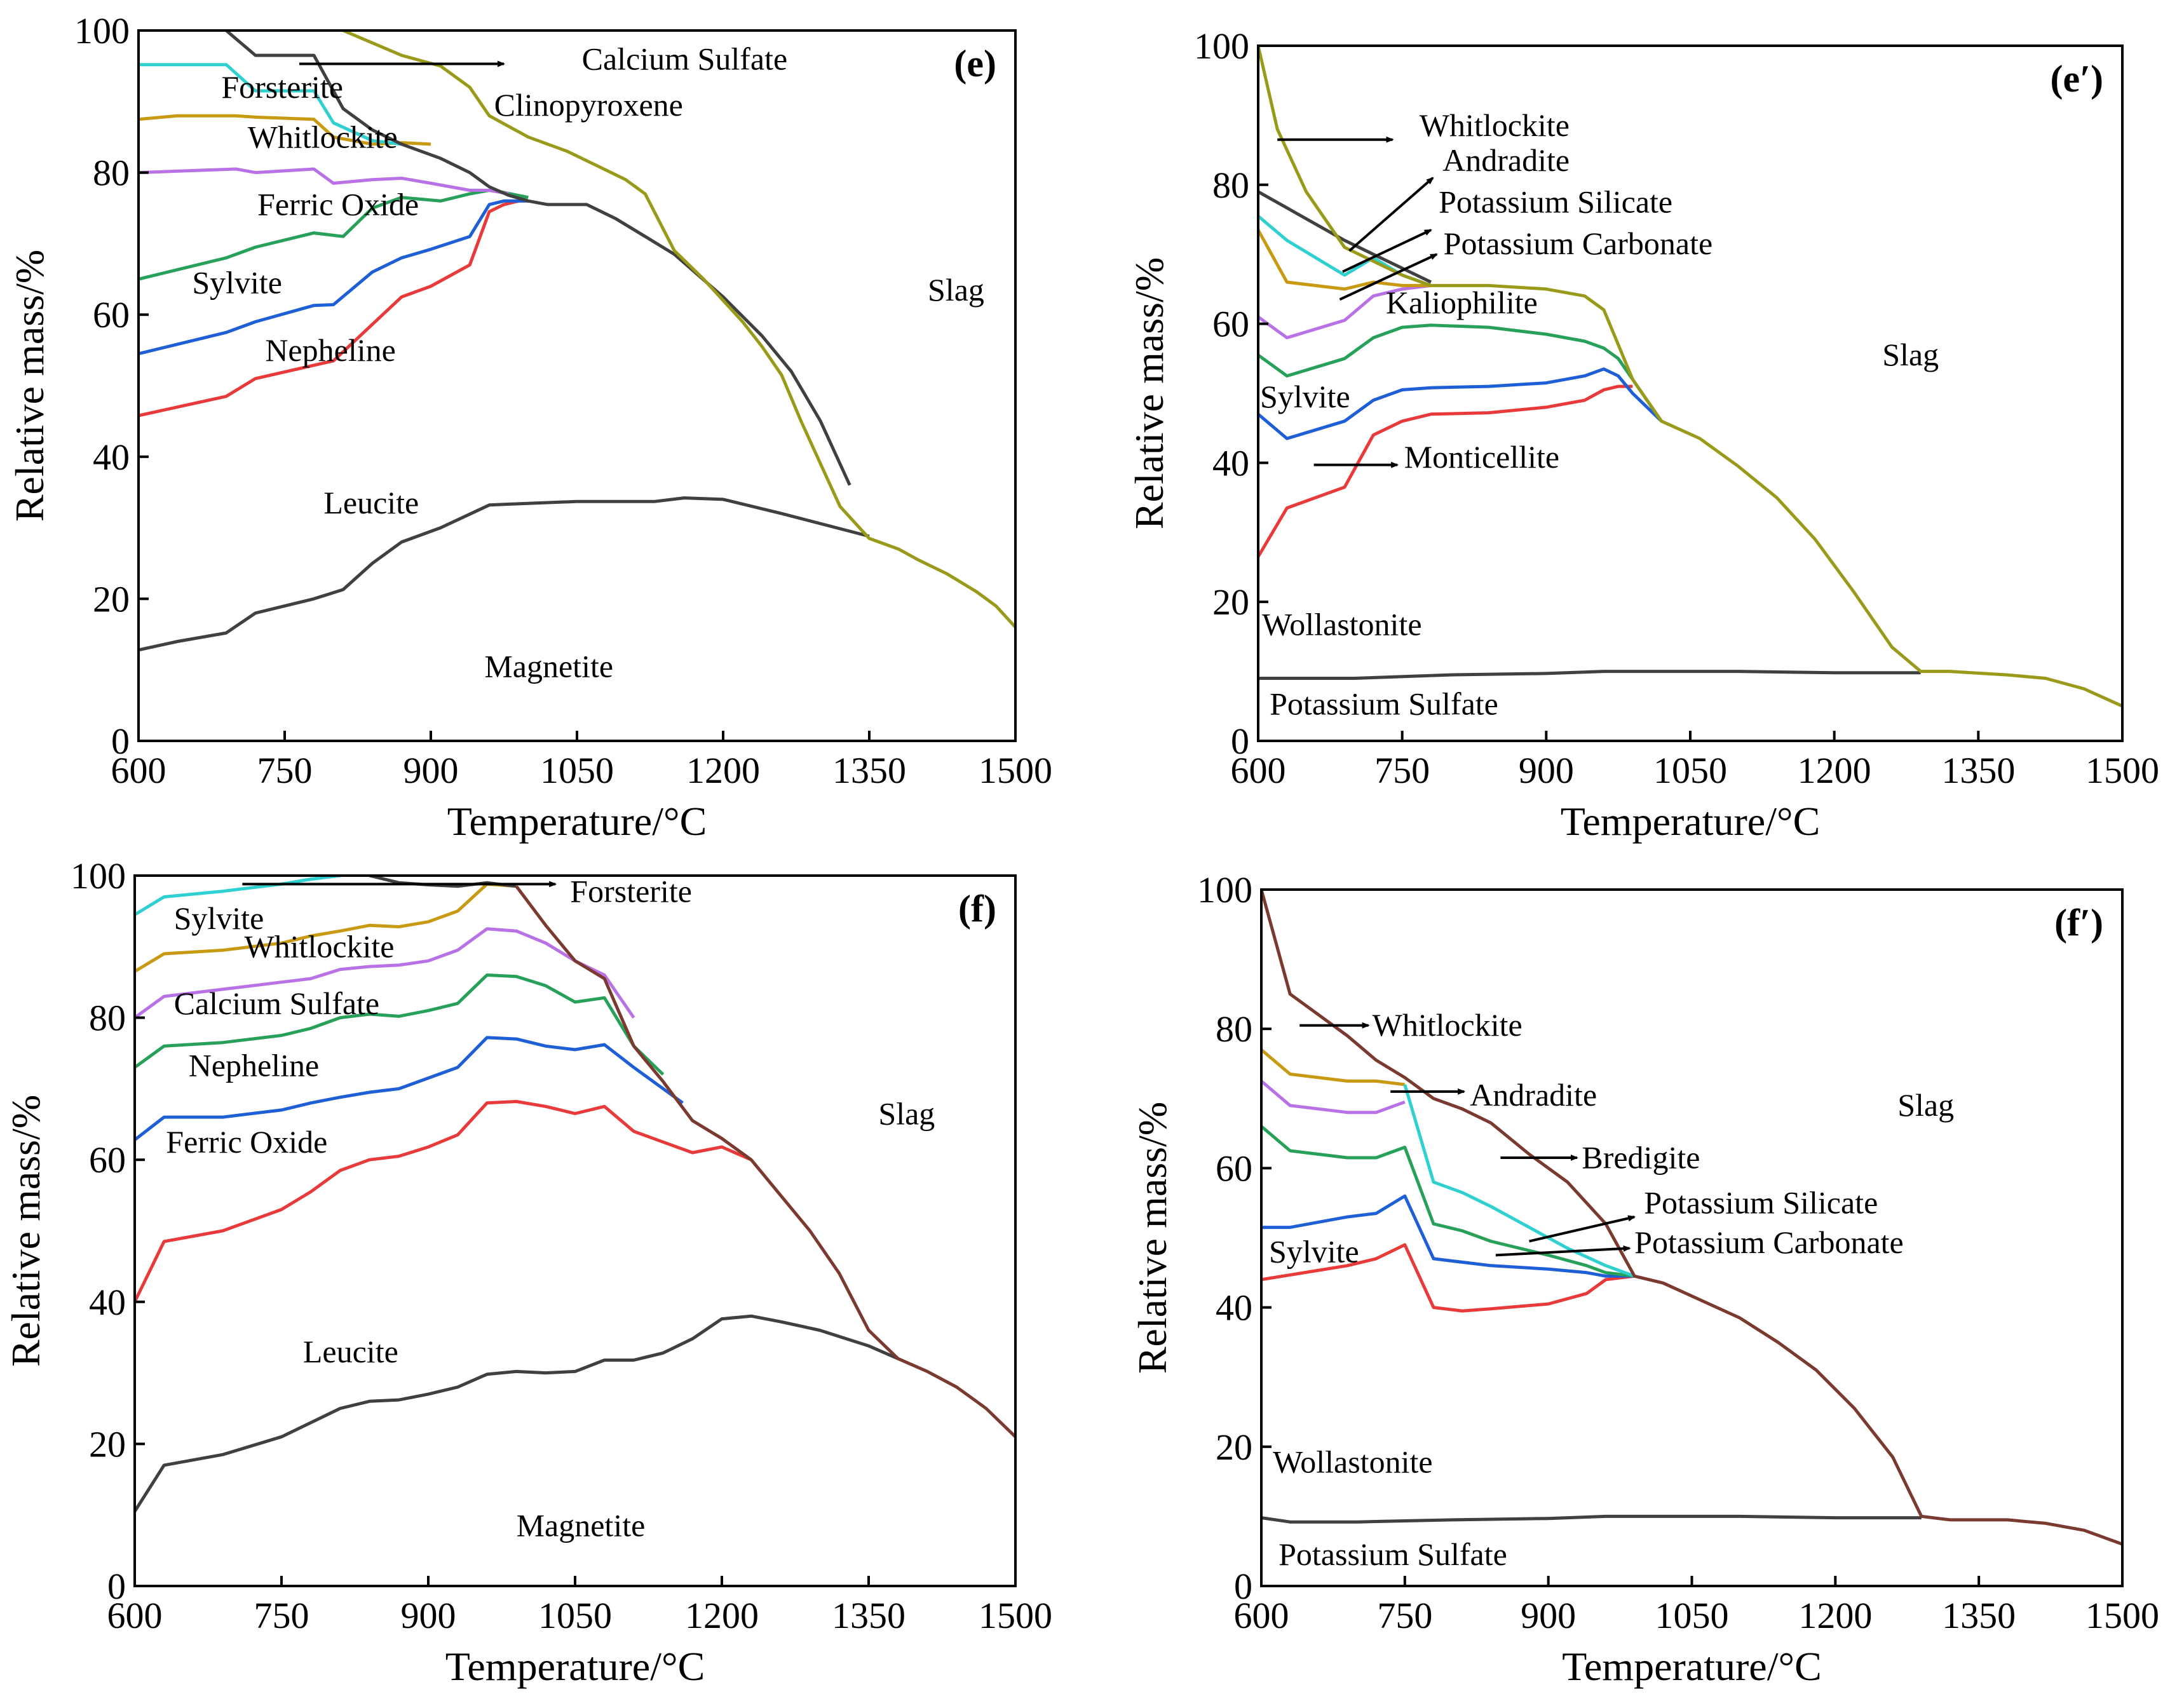 This screenshot has width=2177, height=1708. What do you see at coordinates (326, 927) in the screenshot?
I see `series-line-whitlockite-boundary` at bounding box center [326, 927].